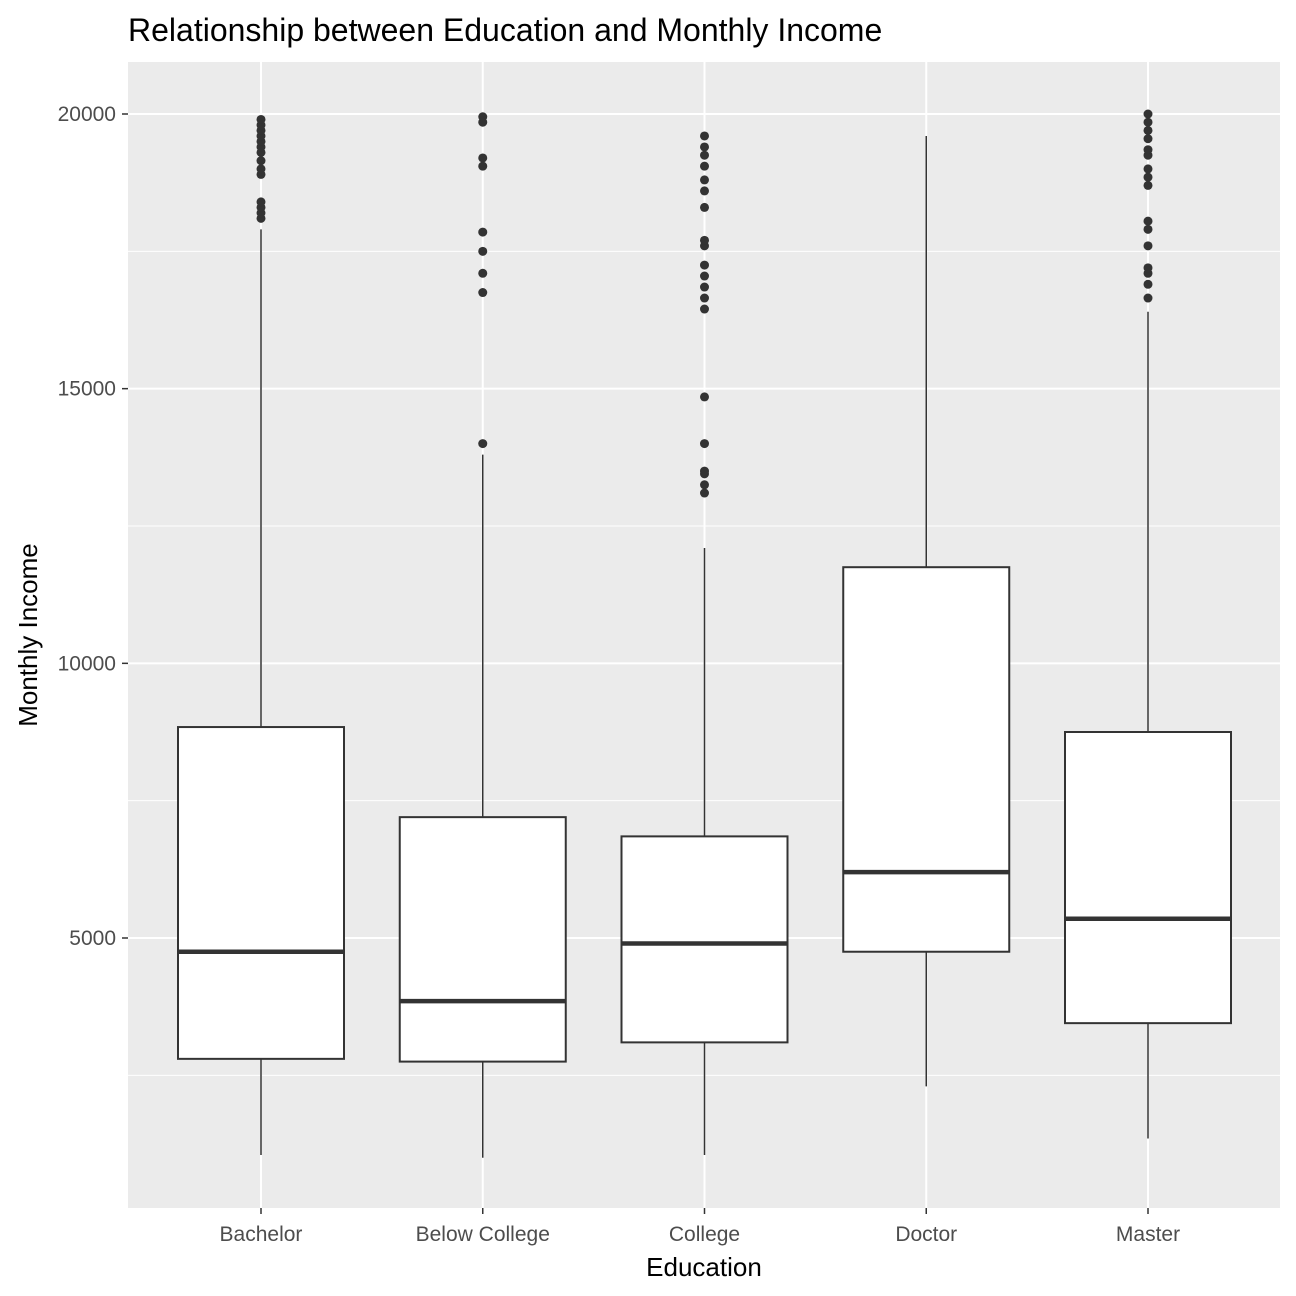 Image resolution: width=1296 pixels, height=1296 pixels. I want to click on x-tick-label: College, so click(704, 1234).